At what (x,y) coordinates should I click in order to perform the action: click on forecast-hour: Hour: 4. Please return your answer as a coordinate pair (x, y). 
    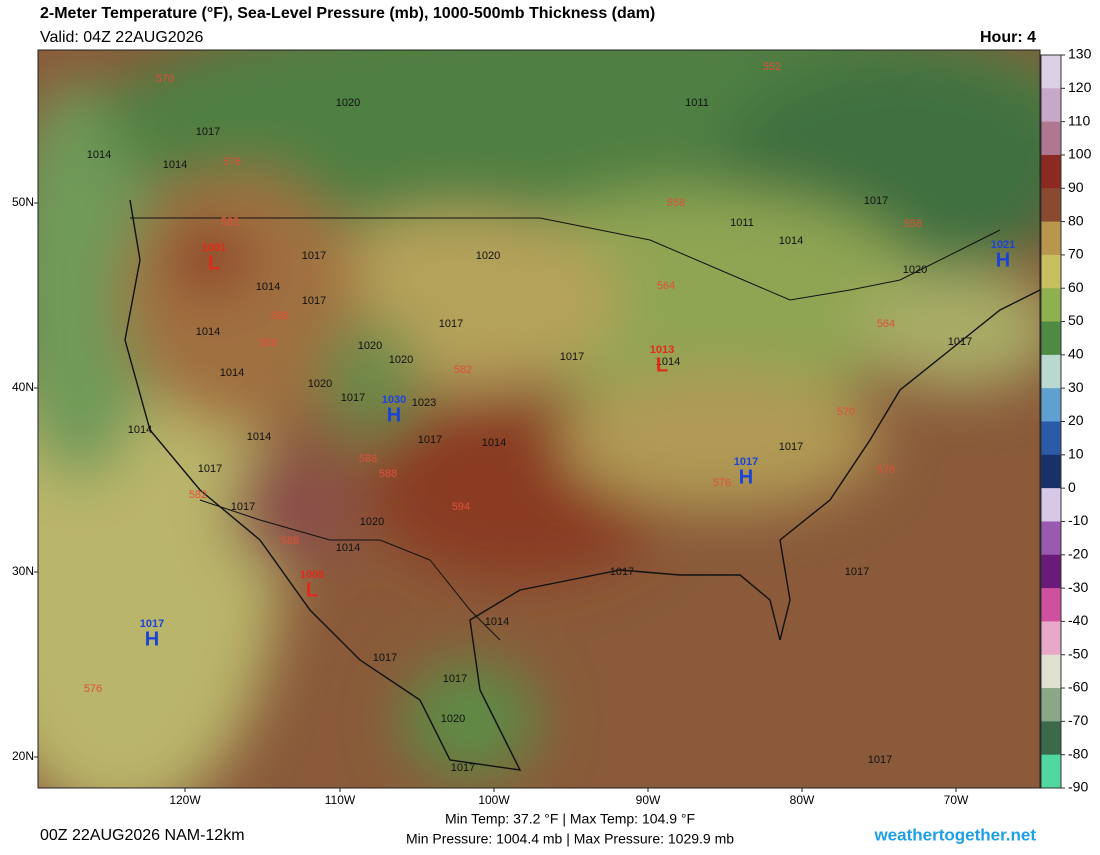
    Looking at the image, I should click on (1008, 37).